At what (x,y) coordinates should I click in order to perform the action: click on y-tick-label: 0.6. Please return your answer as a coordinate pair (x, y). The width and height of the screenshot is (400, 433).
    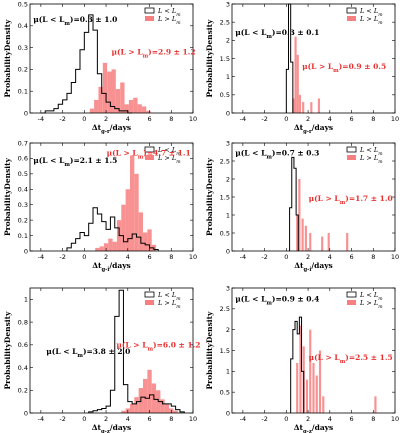
    Looking at the image, I should click on (23, 345).